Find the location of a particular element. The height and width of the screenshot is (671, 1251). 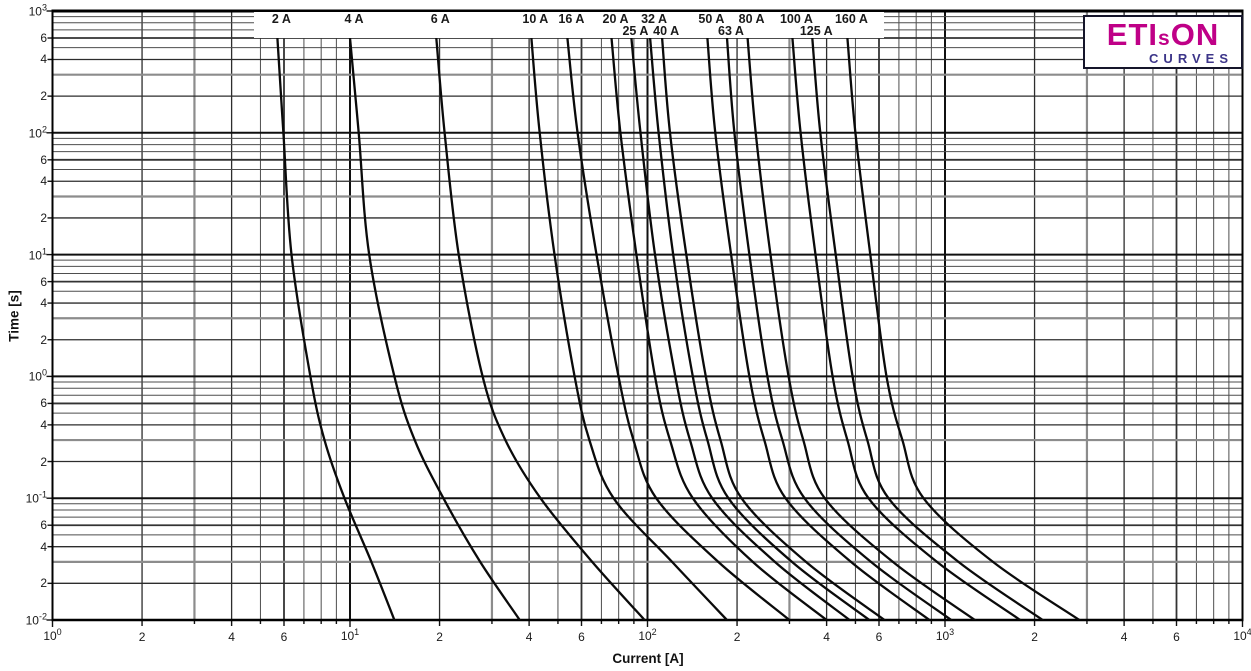

curve-4-a is located at coordinates (434, 328).